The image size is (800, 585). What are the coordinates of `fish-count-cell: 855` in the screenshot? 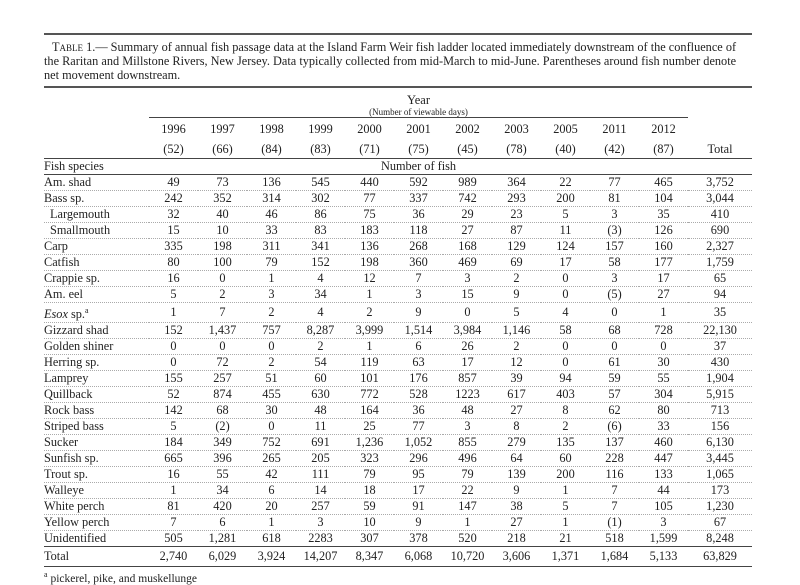 It's located at (467, 443).